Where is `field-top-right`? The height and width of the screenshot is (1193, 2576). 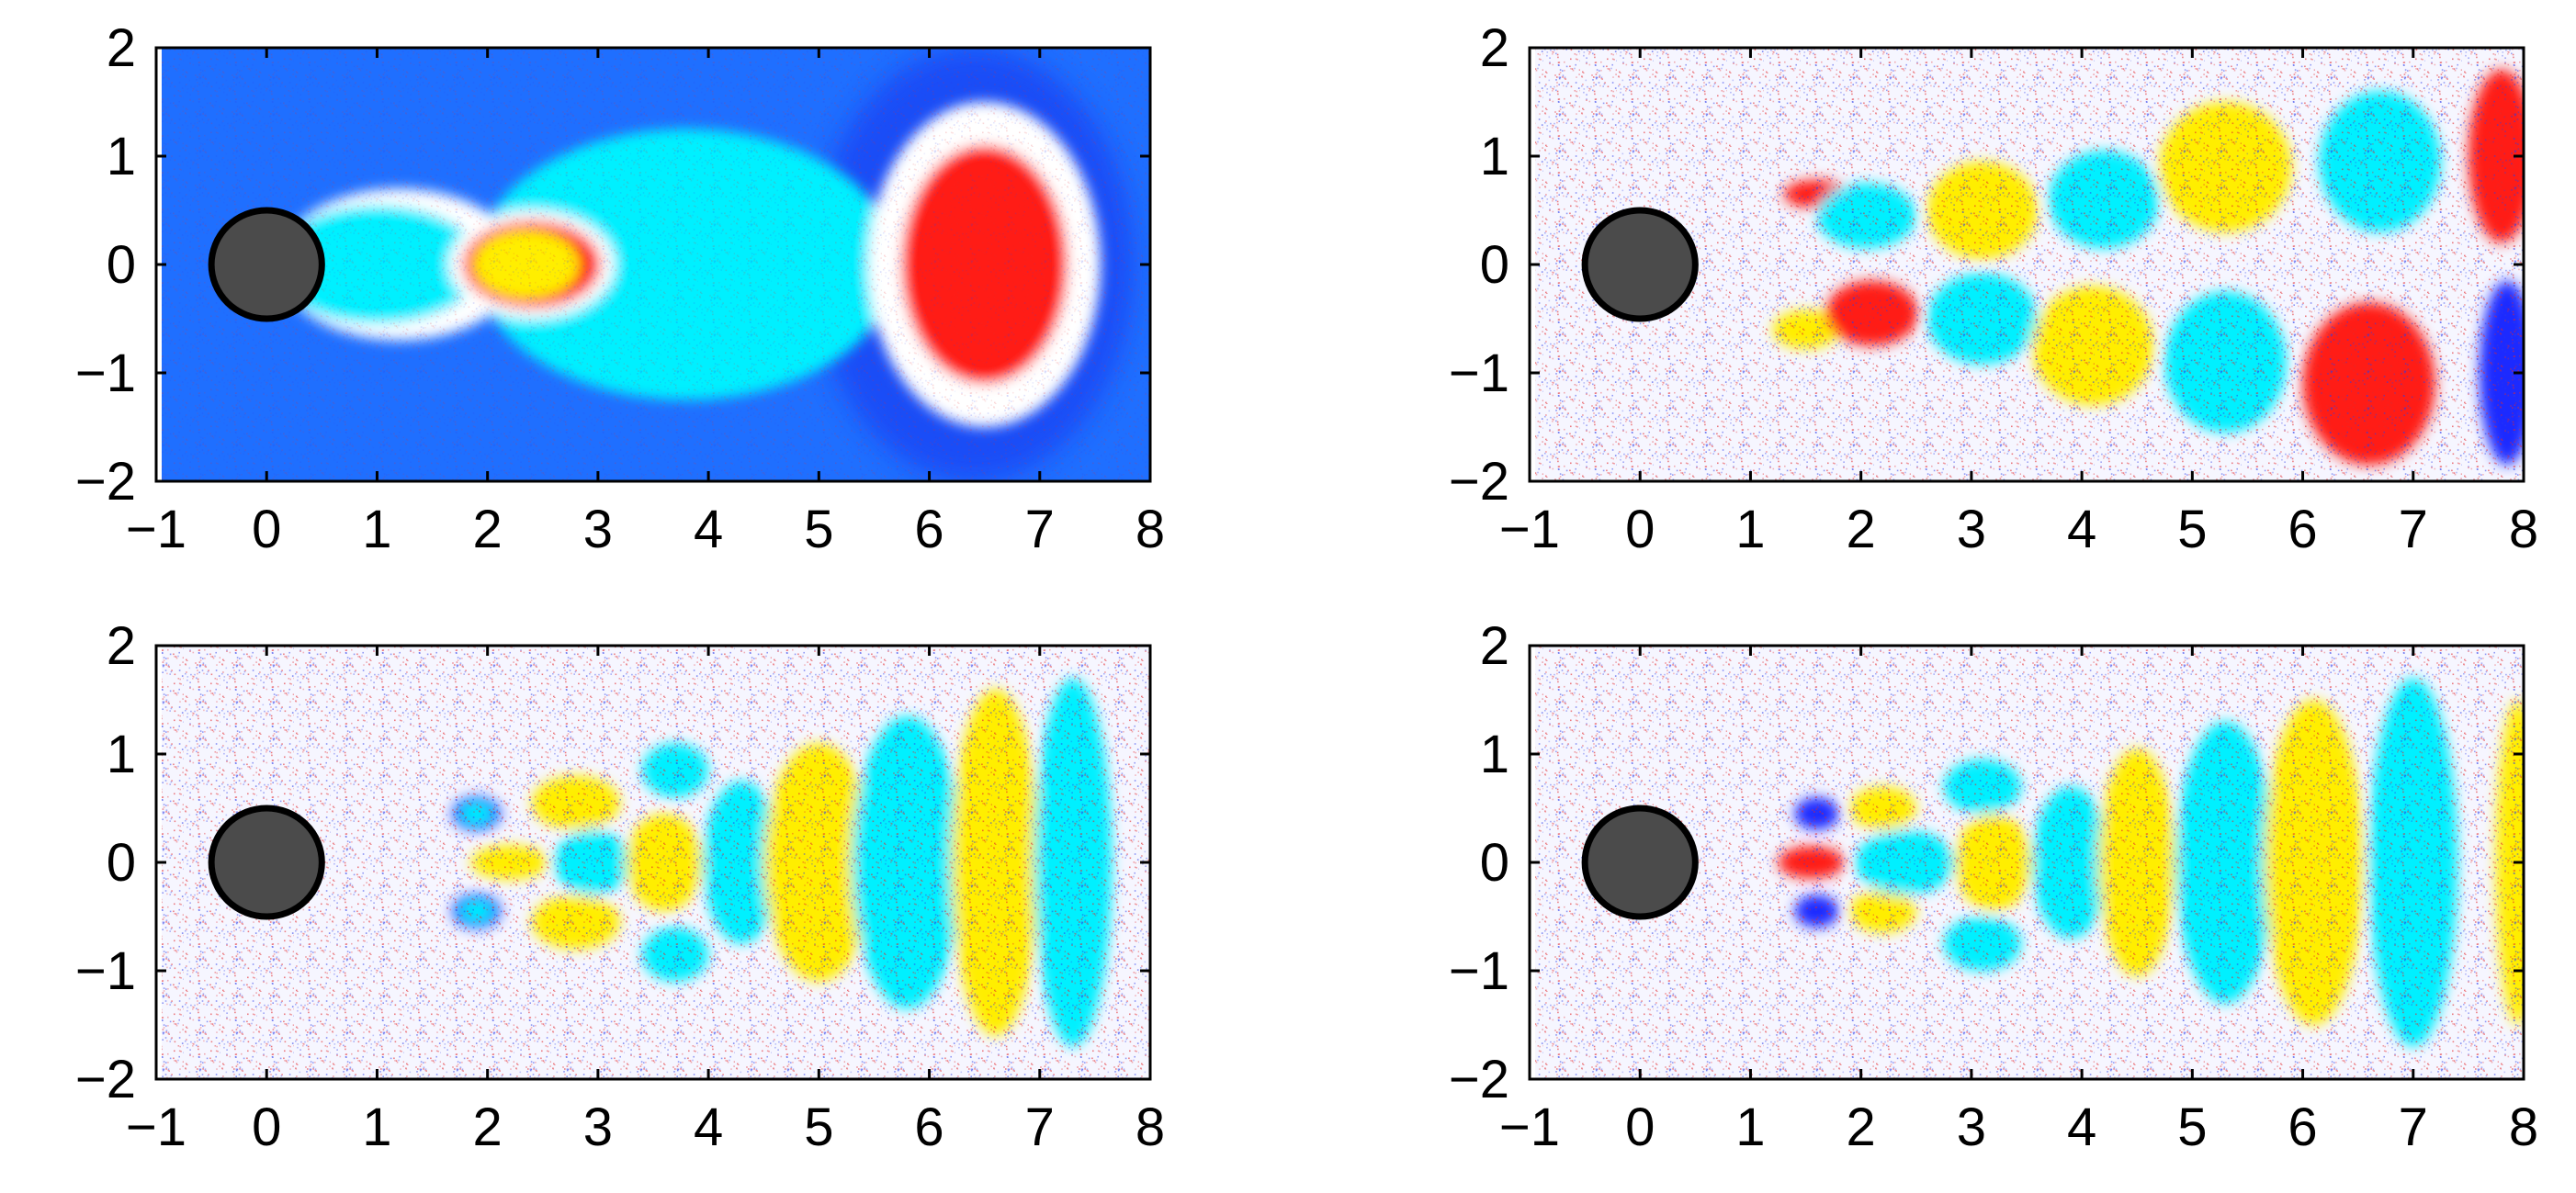 field-top-right is located at coordinates (2029, 264).